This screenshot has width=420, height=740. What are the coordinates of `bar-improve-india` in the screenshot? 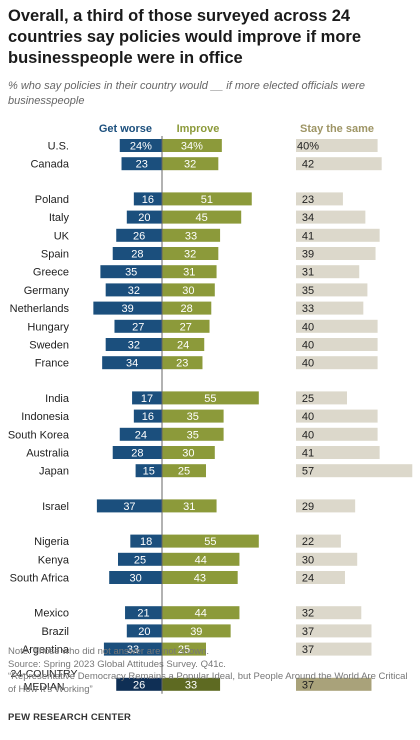 It's located at (210, 398).